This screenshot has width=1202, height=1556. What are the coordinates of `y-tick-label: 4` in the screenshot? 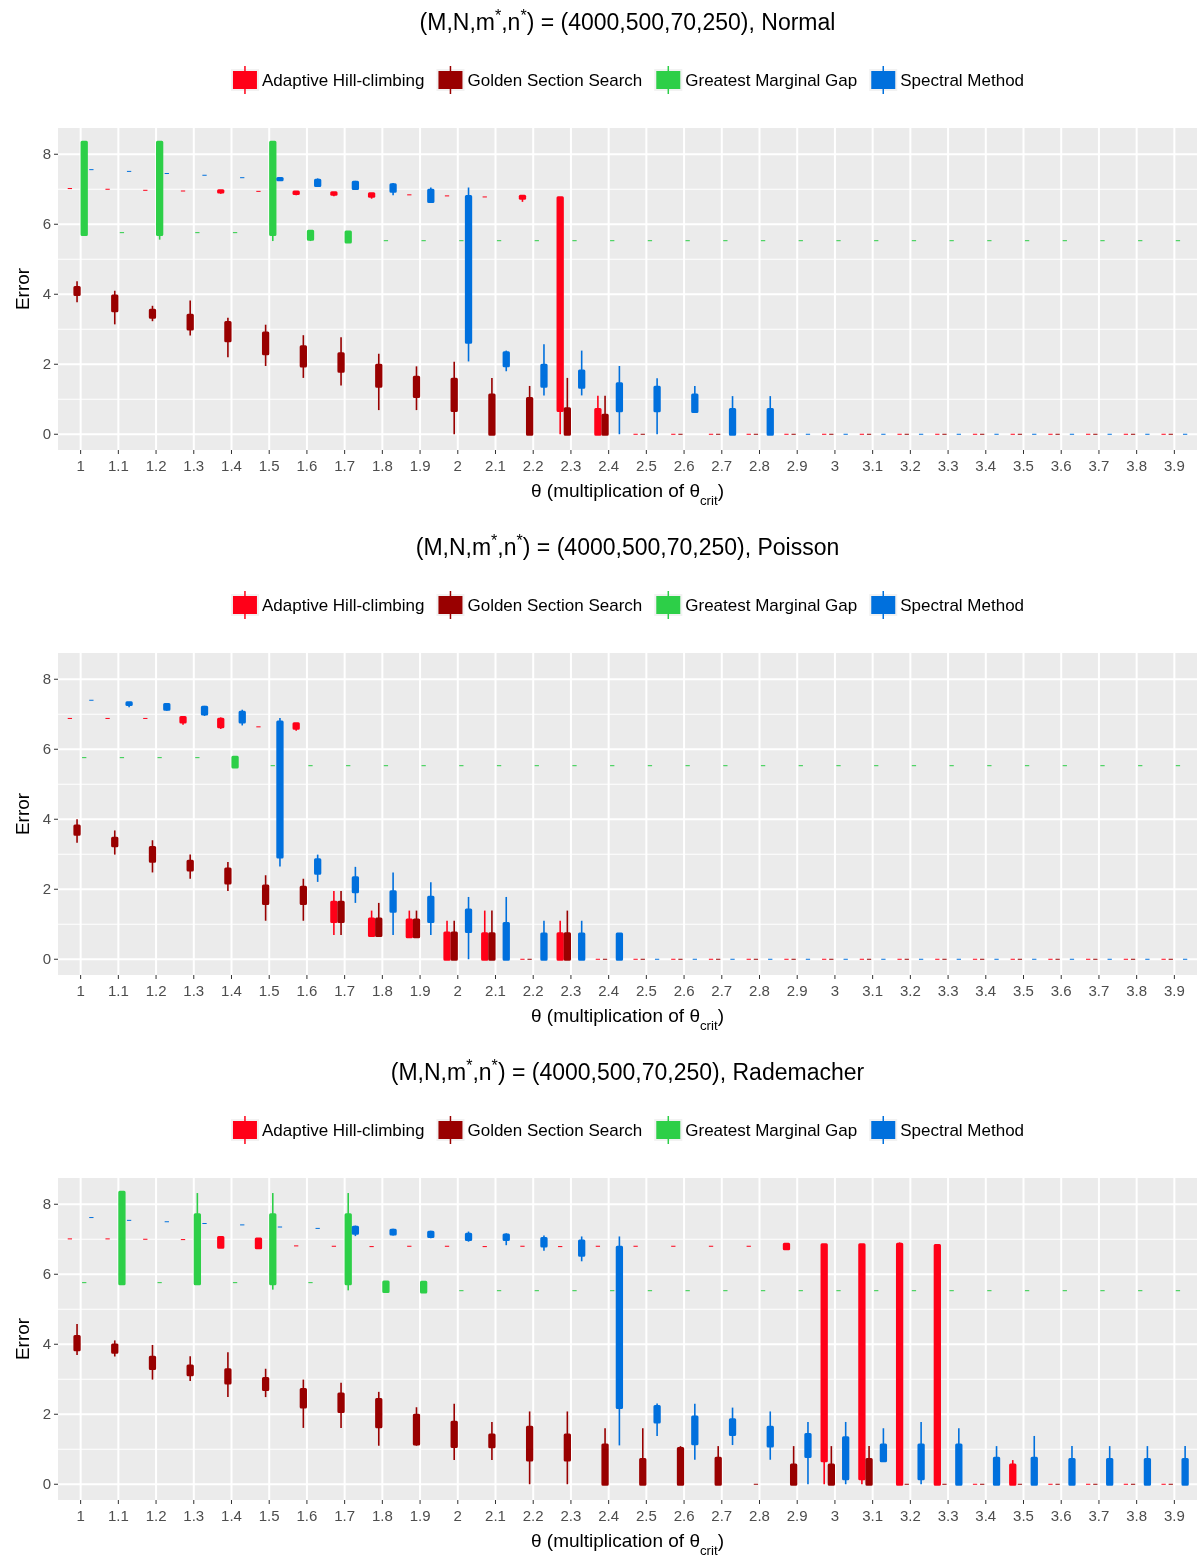 It's located at (46, 819).